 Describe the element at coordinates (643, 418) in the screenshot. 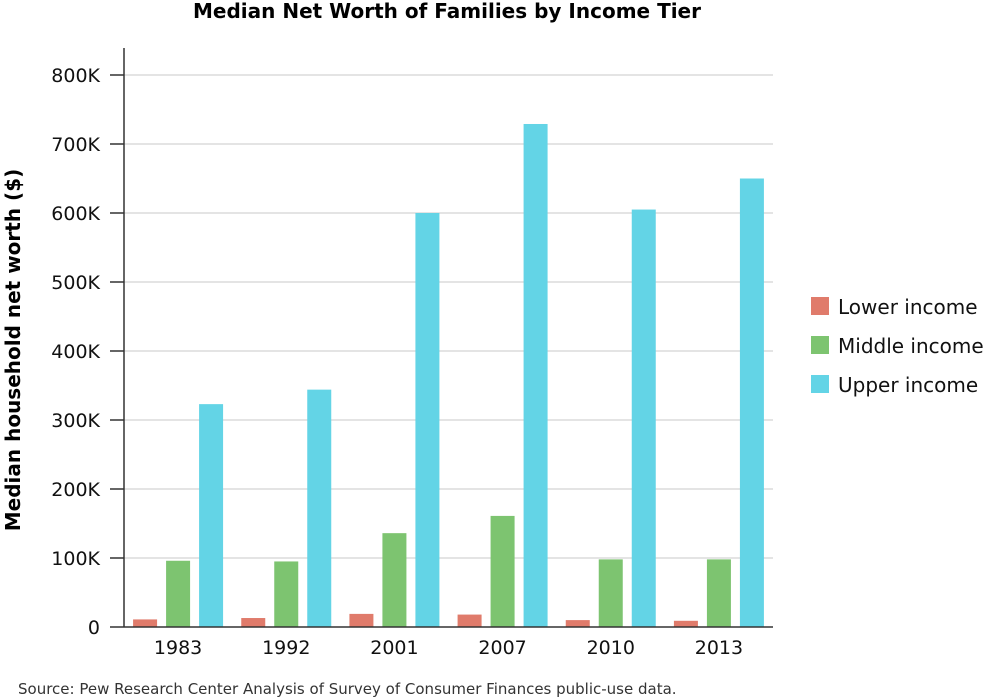

I see `bar-upper-income-2010` at that location.